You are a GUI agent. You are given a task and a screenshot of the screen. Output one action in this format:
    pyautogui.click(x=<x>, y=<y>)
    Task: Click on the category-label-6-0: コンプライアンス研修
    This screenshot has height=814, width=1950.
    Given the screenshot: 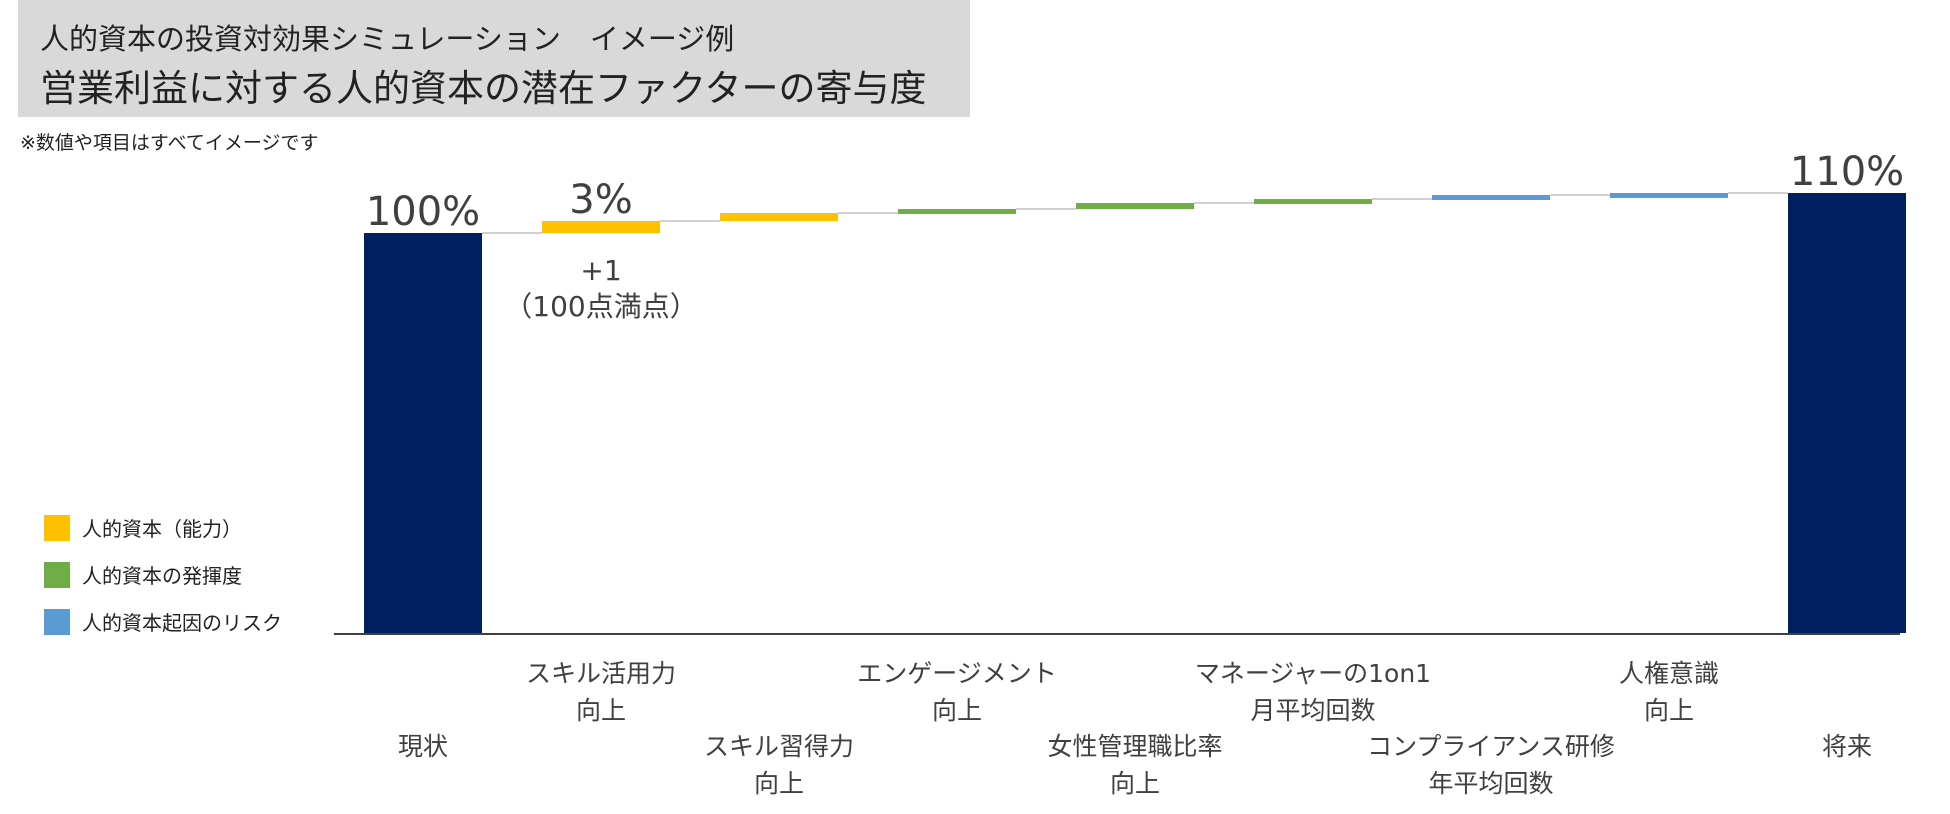 What is the action you would take?
    pyautogui.click(x=1491, y=746)
    